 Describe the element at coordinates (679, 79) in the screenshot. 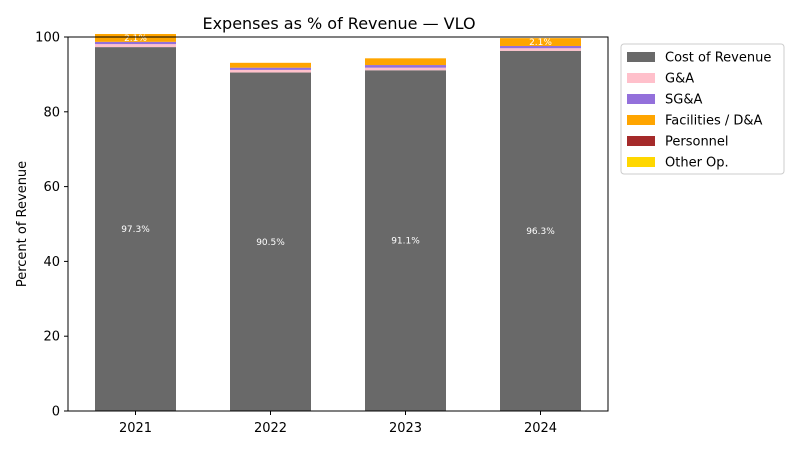

I see `legend-label: G&A` at that location.